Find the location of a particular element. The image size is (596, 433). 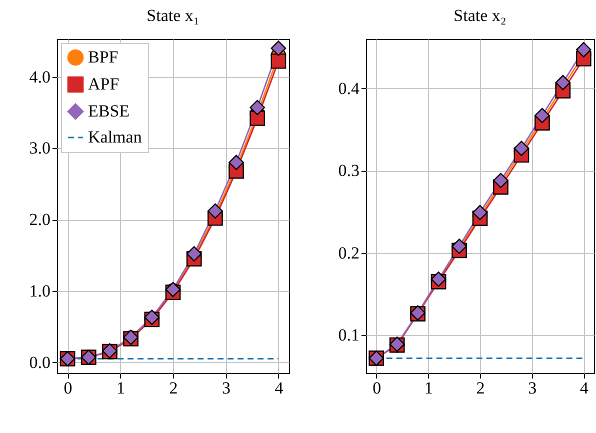

legend-label: BPF is located at coordinates (103, 57).